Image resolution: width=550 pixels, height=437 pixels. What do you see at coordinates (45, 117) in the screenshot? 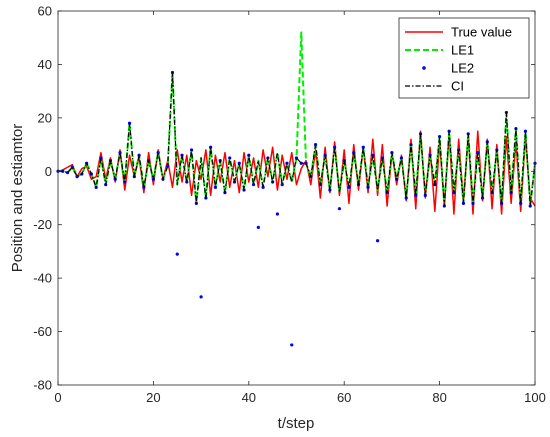
I see `y-tick-label: 20` at bounding box center [45, 117].